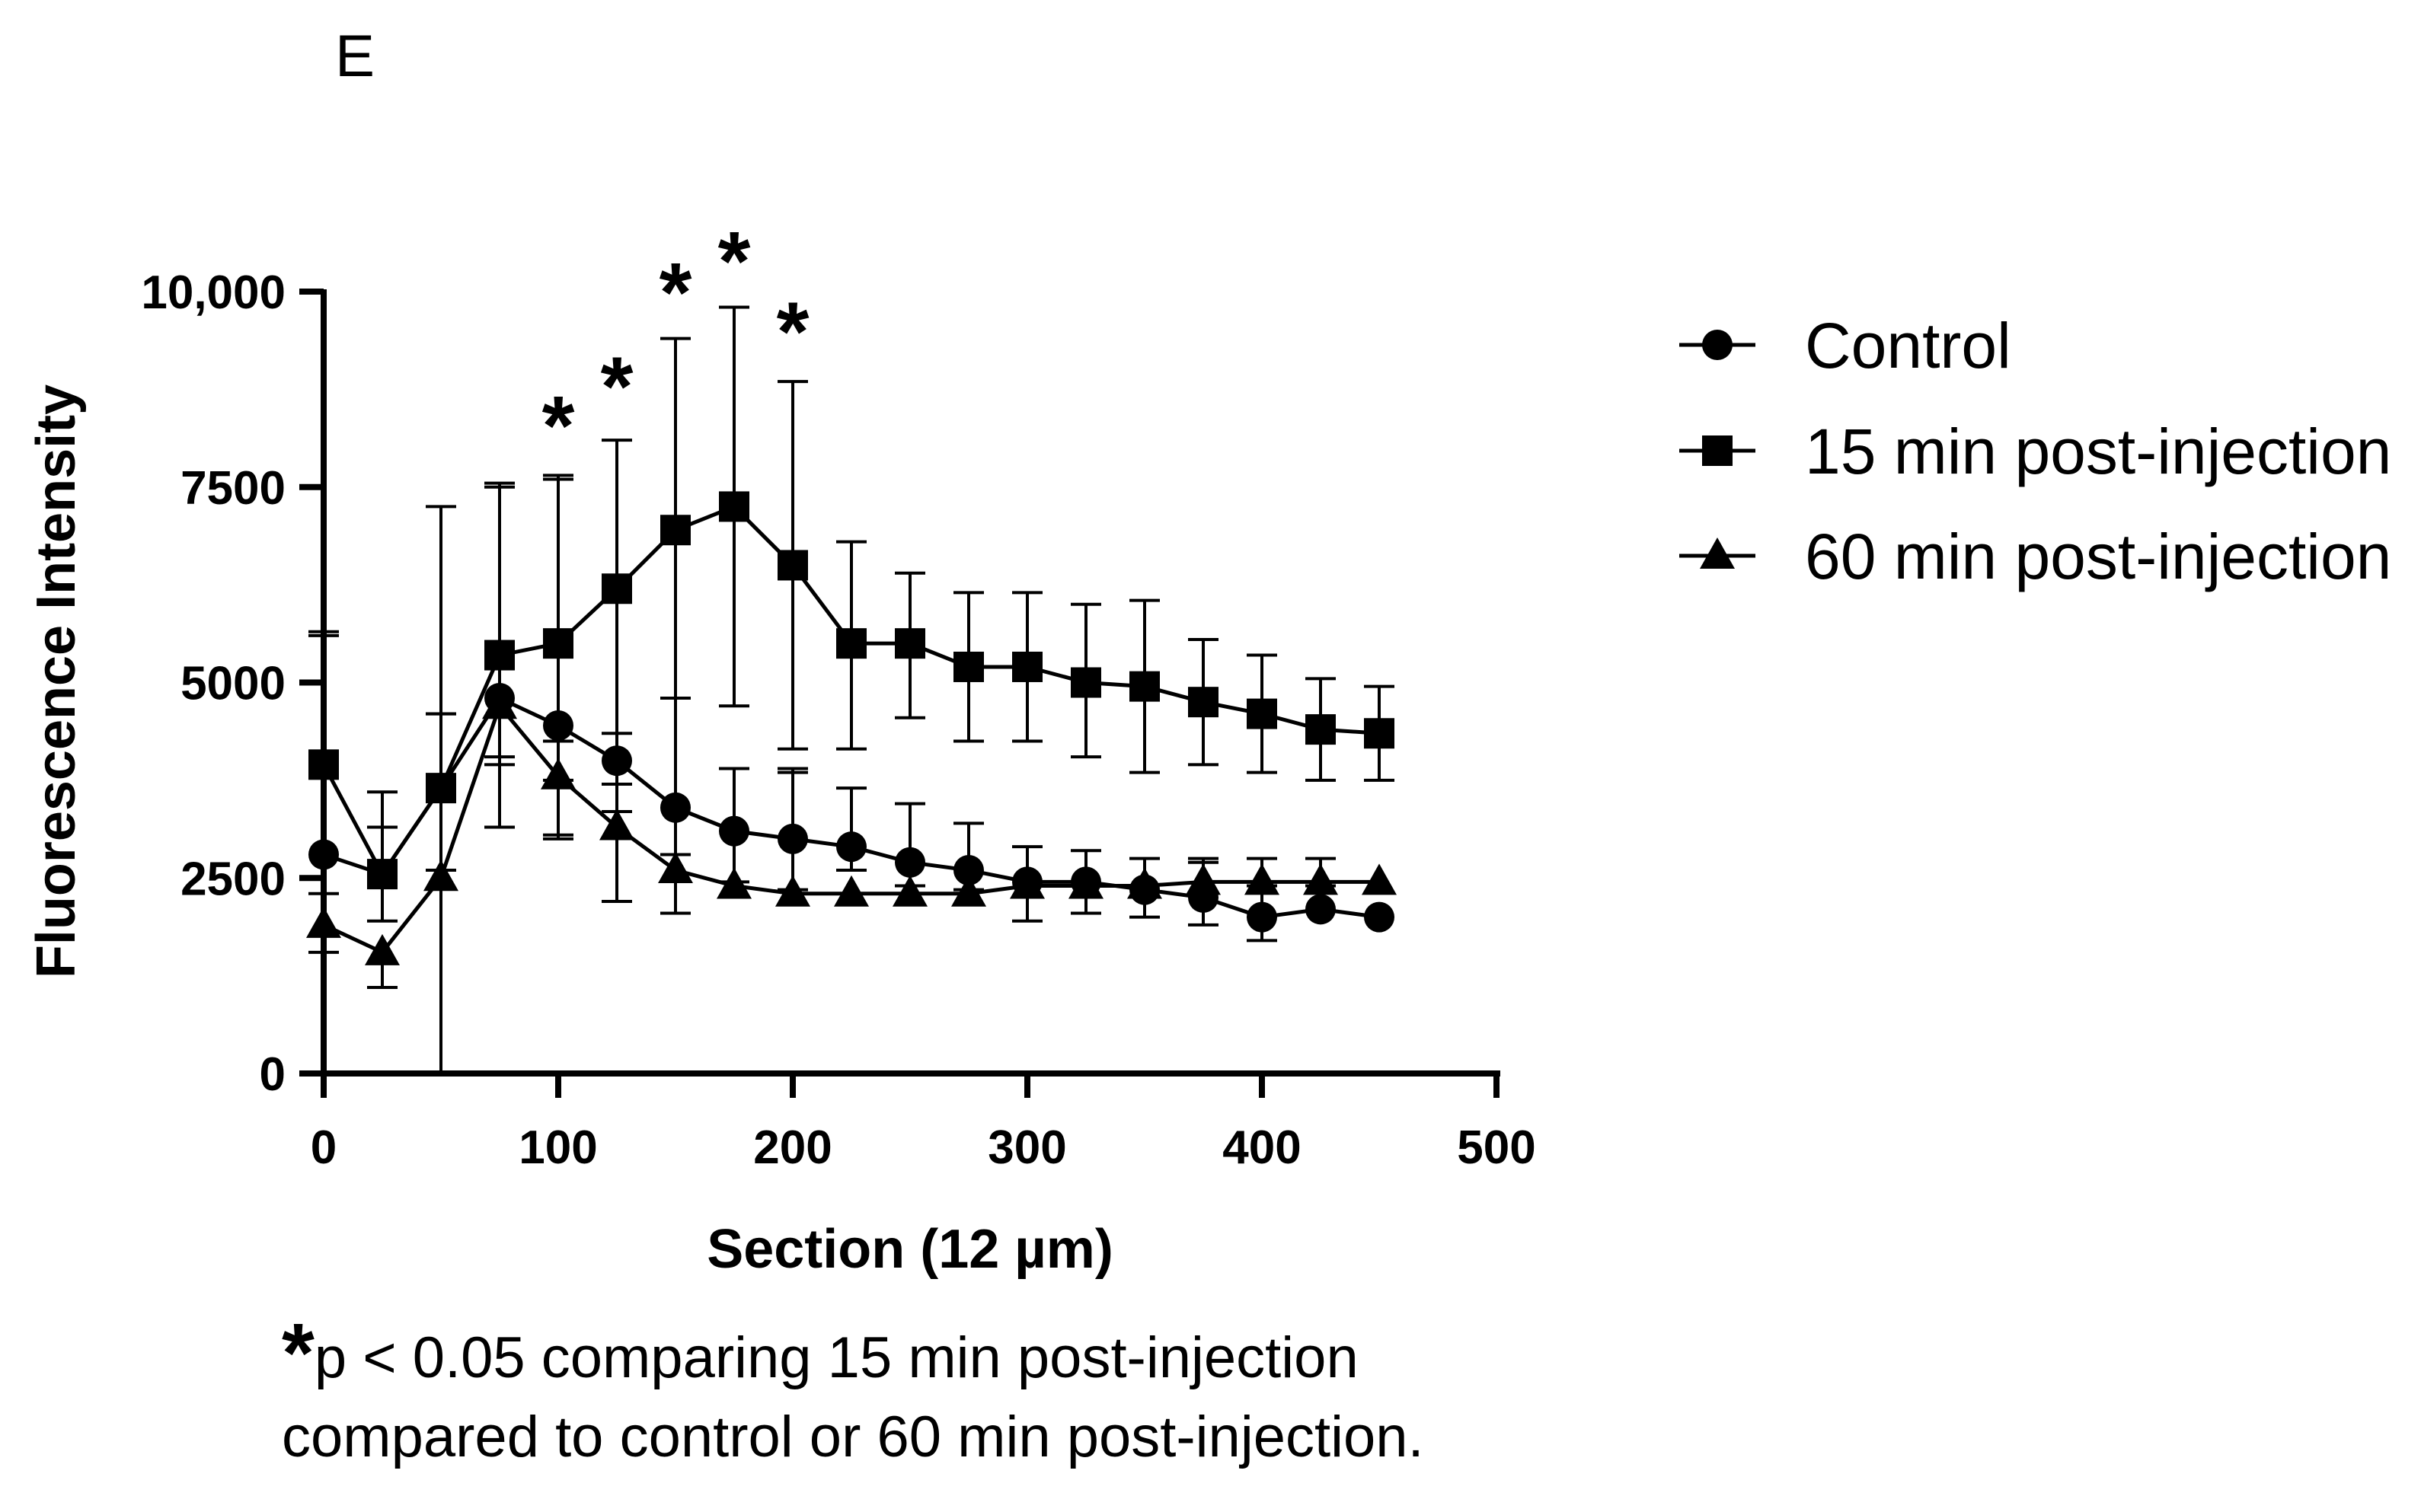  I want to click on x-tick-label: 100, so click(558, 1147).